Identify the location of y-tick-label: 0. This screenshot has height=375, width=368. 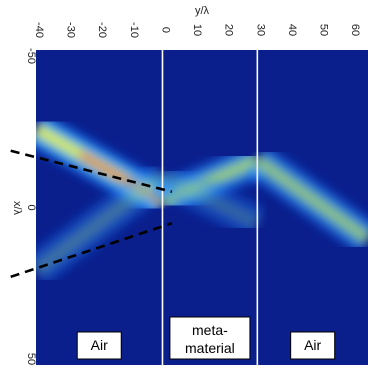
(31, 207).